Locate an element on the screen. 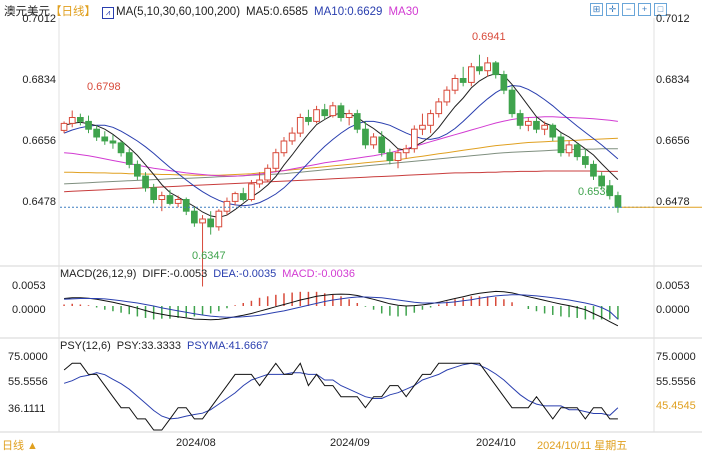 This screenshot has width=702, height=454. period-tag: 【日线】 is located at coordinates (73, 12).